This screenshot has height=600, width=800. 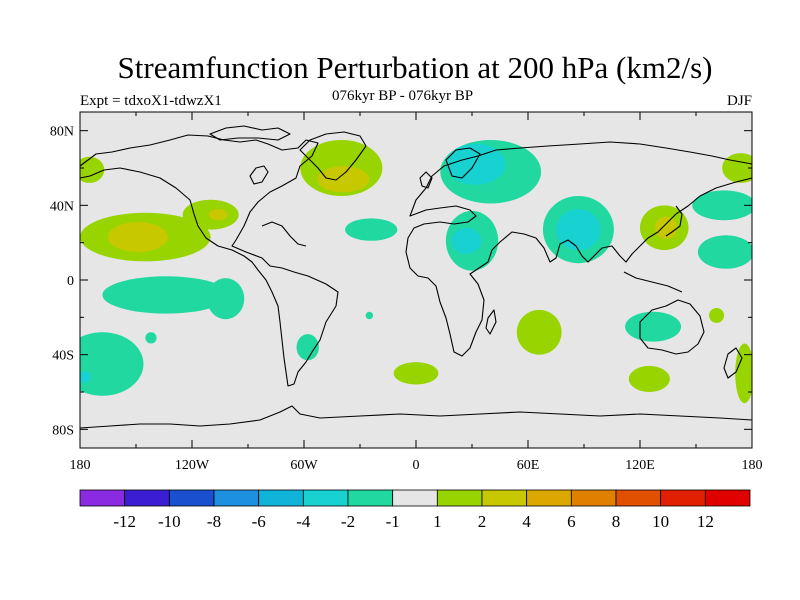 I want to click on colorbar-label: -4, so click(x=303, y=521).